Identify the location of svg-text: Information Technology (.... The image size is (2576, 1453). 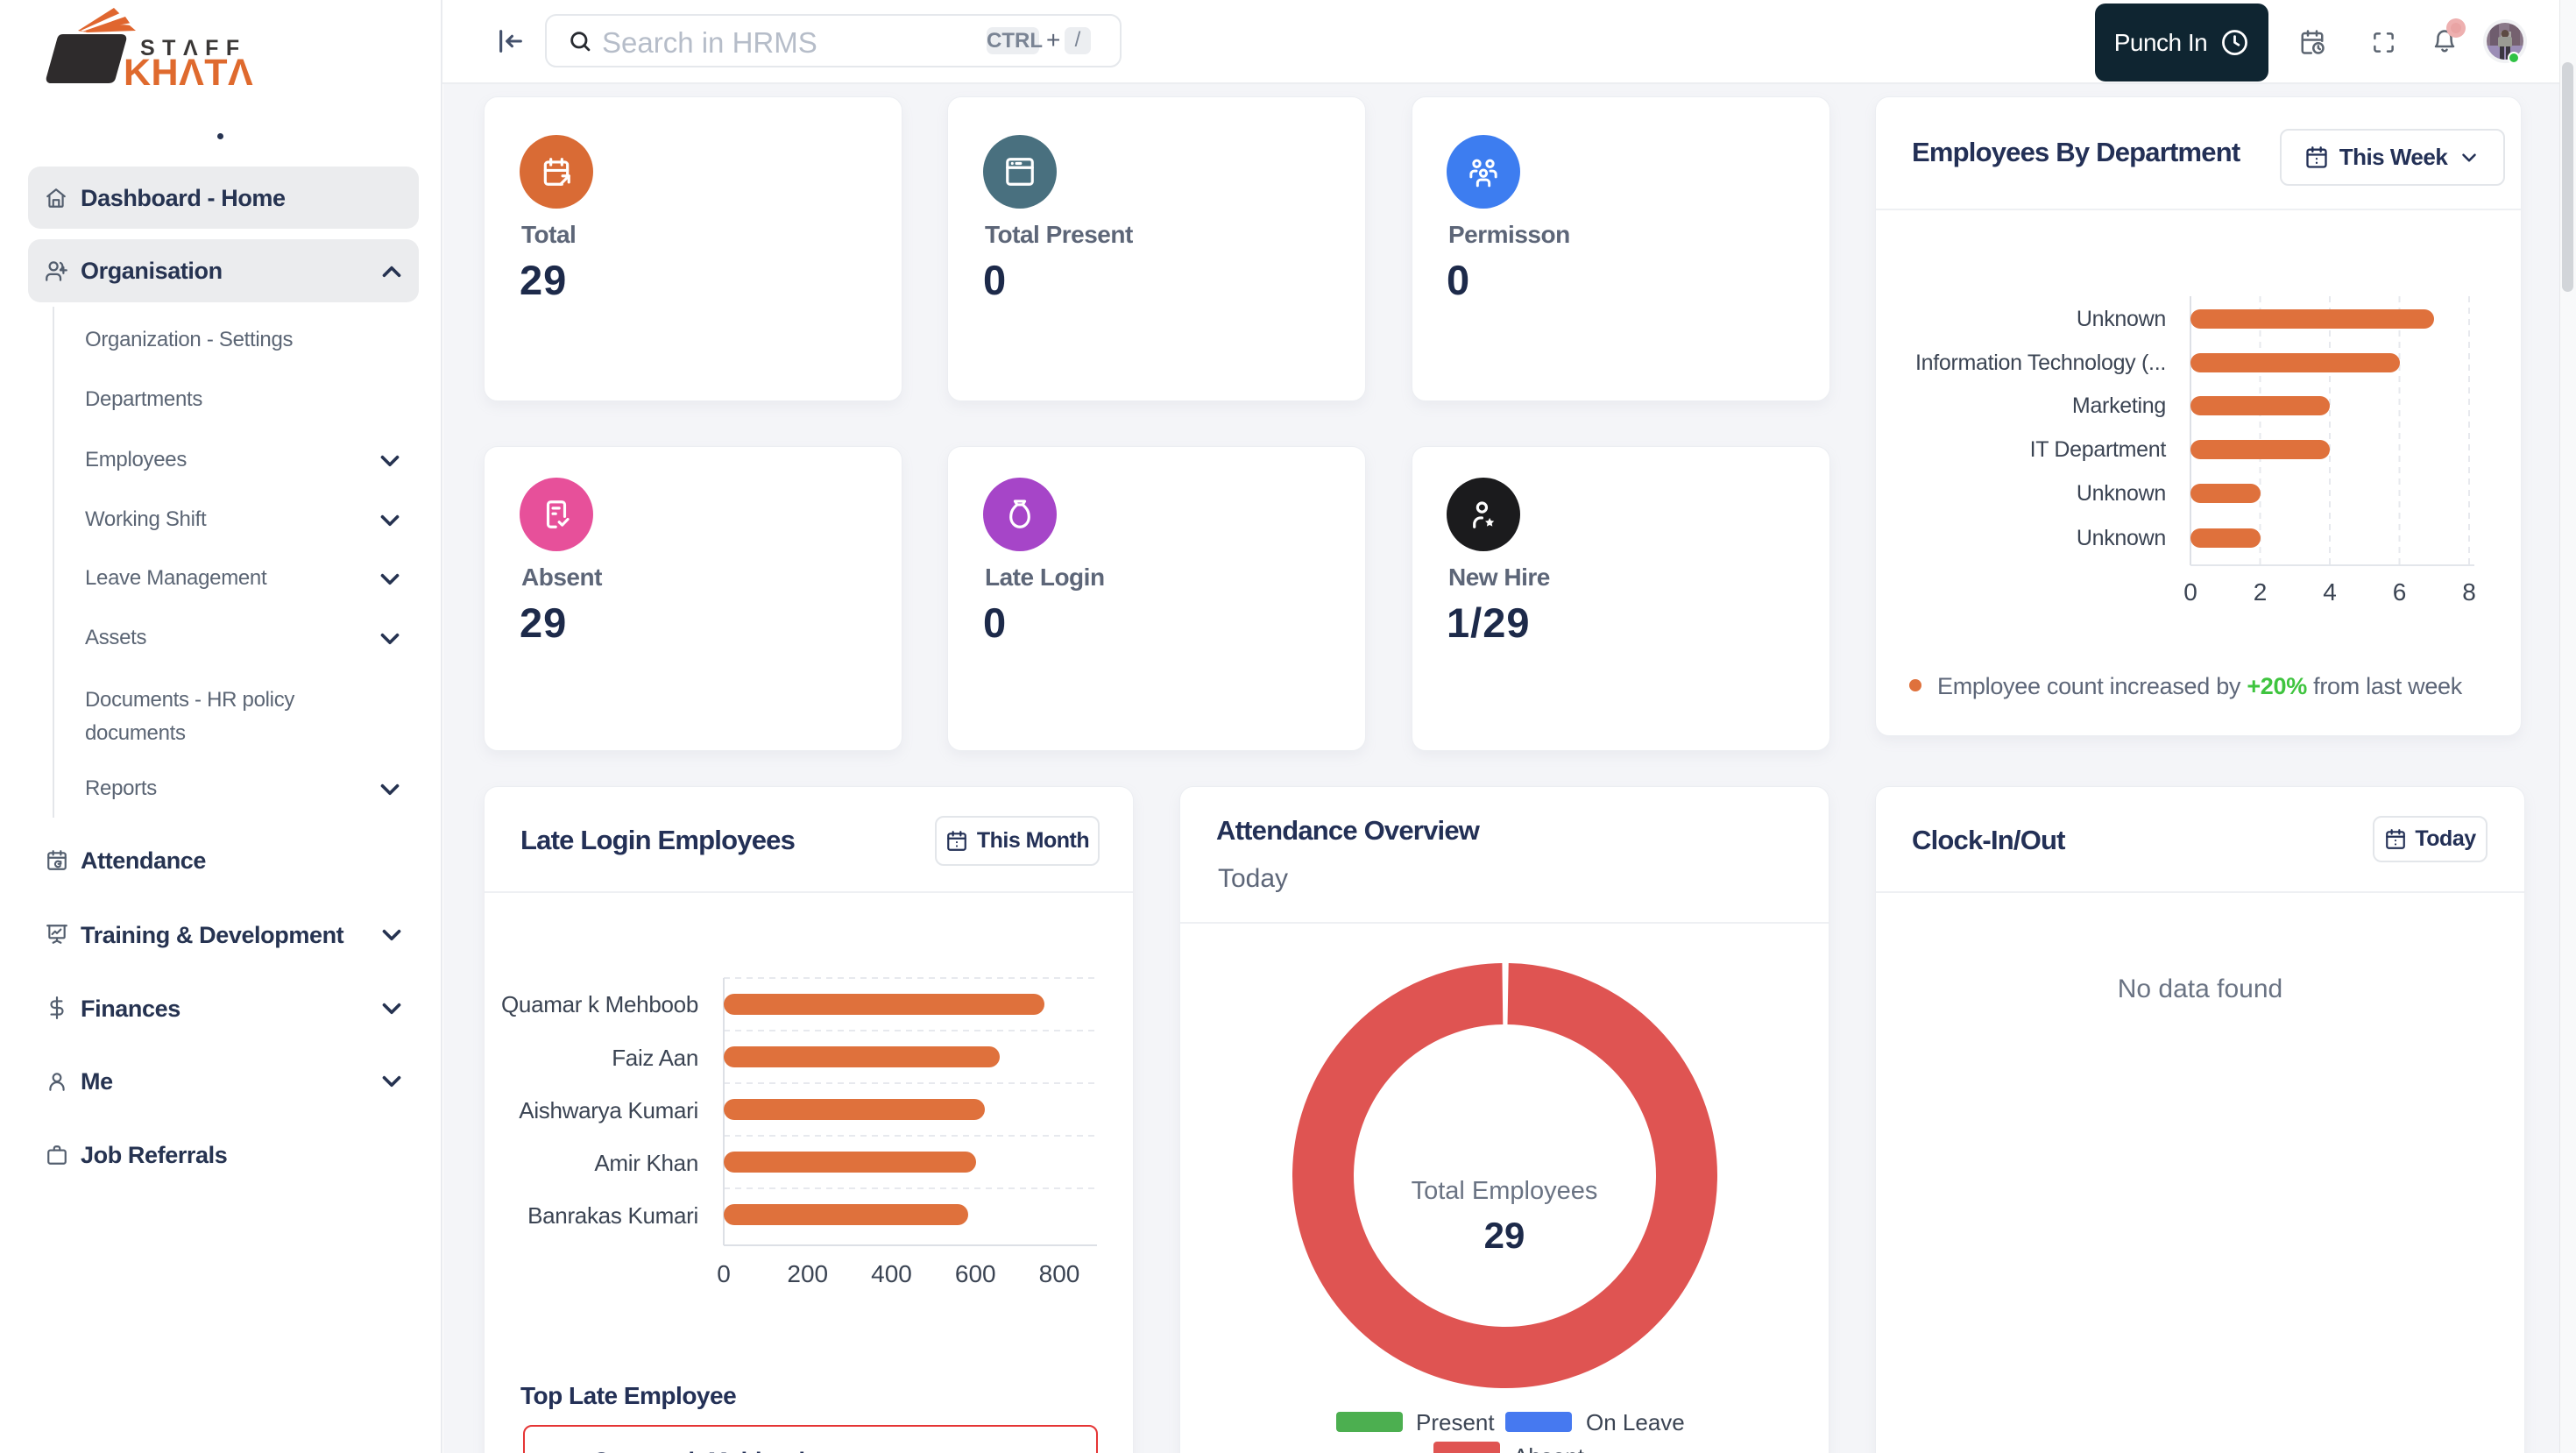
(2040, 363).